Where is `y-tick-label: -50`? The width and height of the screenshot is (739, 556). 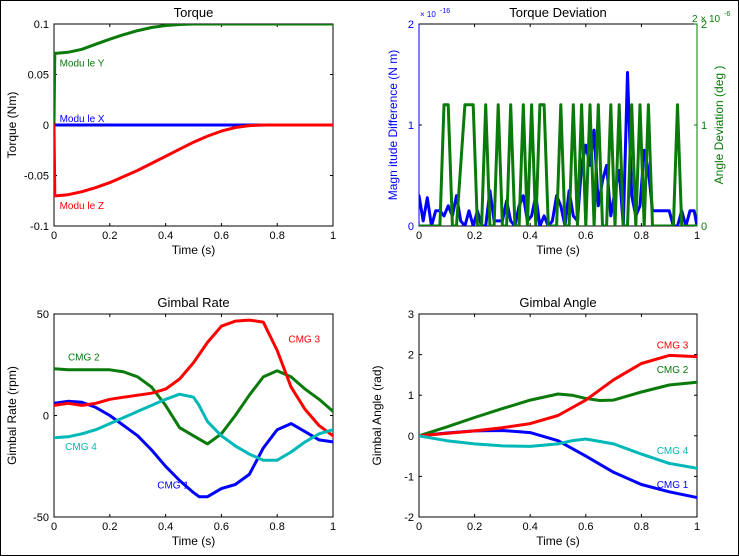
y-tick-label: -50 is located at coordinates (41, 518).